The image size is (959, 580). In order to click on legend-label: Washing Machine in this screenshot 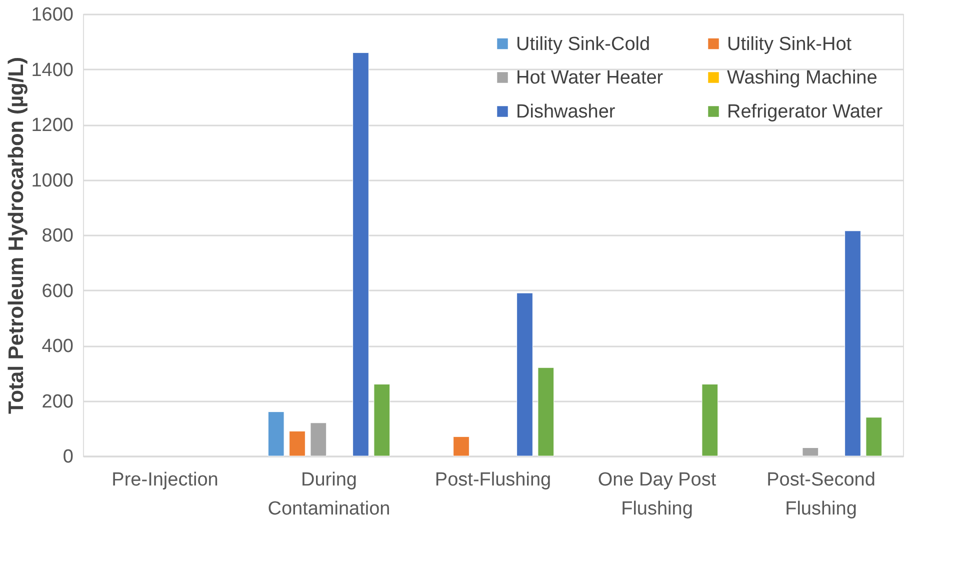, I will do `click(802, 78)`.